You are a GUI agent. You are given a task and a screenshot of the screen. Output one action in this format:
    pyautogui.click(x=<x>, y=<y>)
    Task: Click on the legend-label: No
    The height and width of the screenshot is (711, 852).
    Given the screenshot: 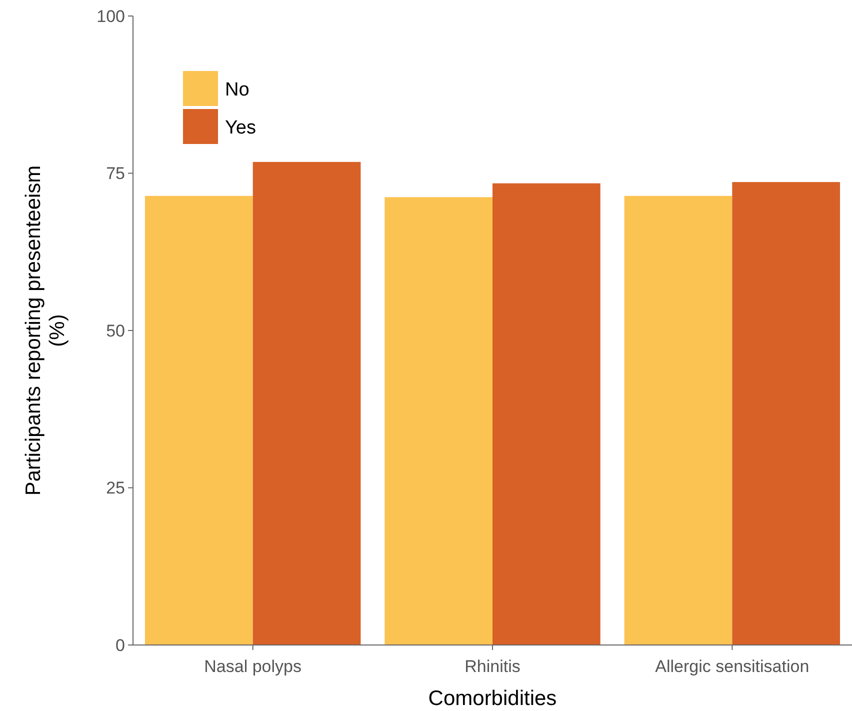 What is the action you would take?
    pyautogui.click(x=237, y=90)
    